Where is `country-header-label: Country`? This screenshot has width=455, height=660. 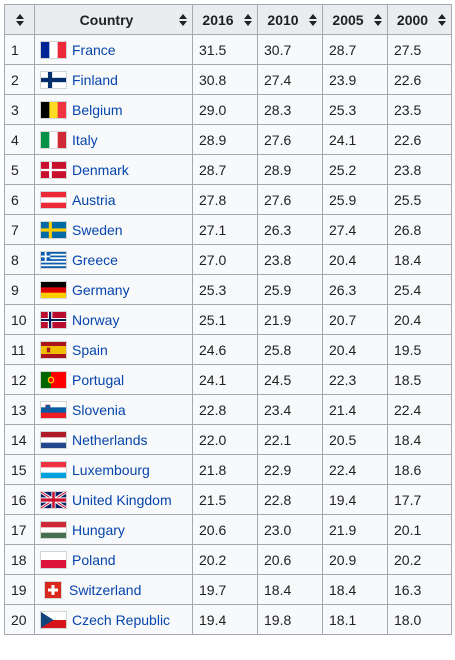
country-header-label: Country is located at coordinates (106, 19).